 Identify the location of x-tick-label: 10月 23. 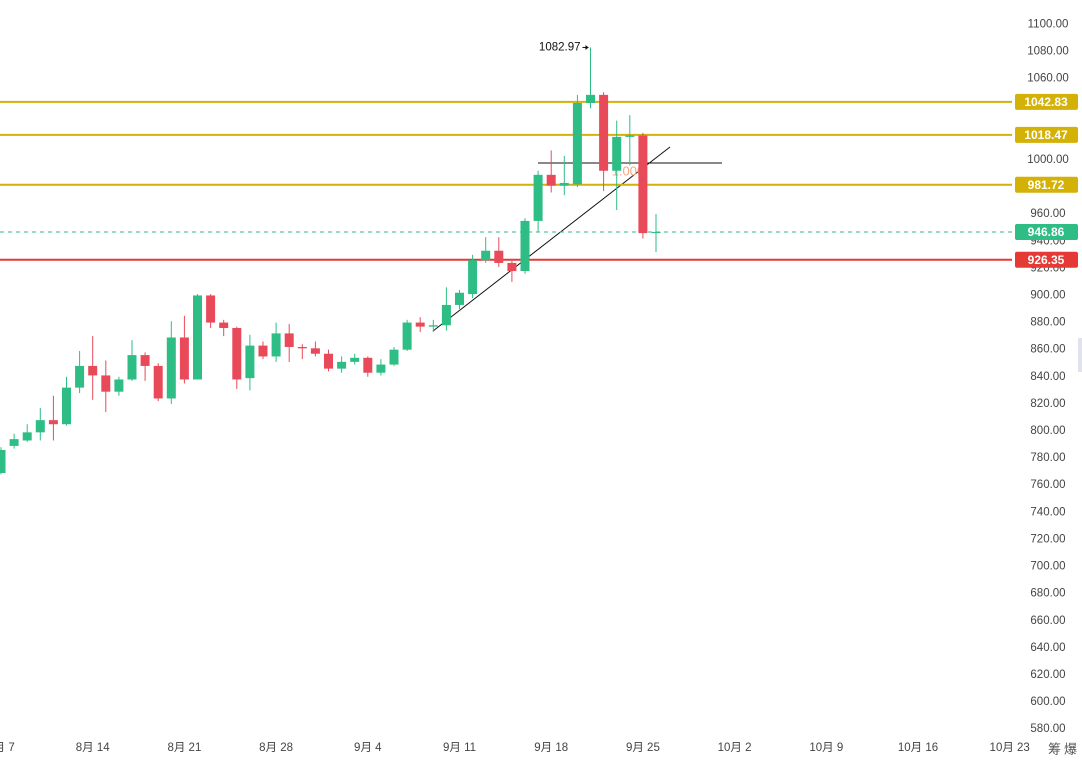
(1010, 748).